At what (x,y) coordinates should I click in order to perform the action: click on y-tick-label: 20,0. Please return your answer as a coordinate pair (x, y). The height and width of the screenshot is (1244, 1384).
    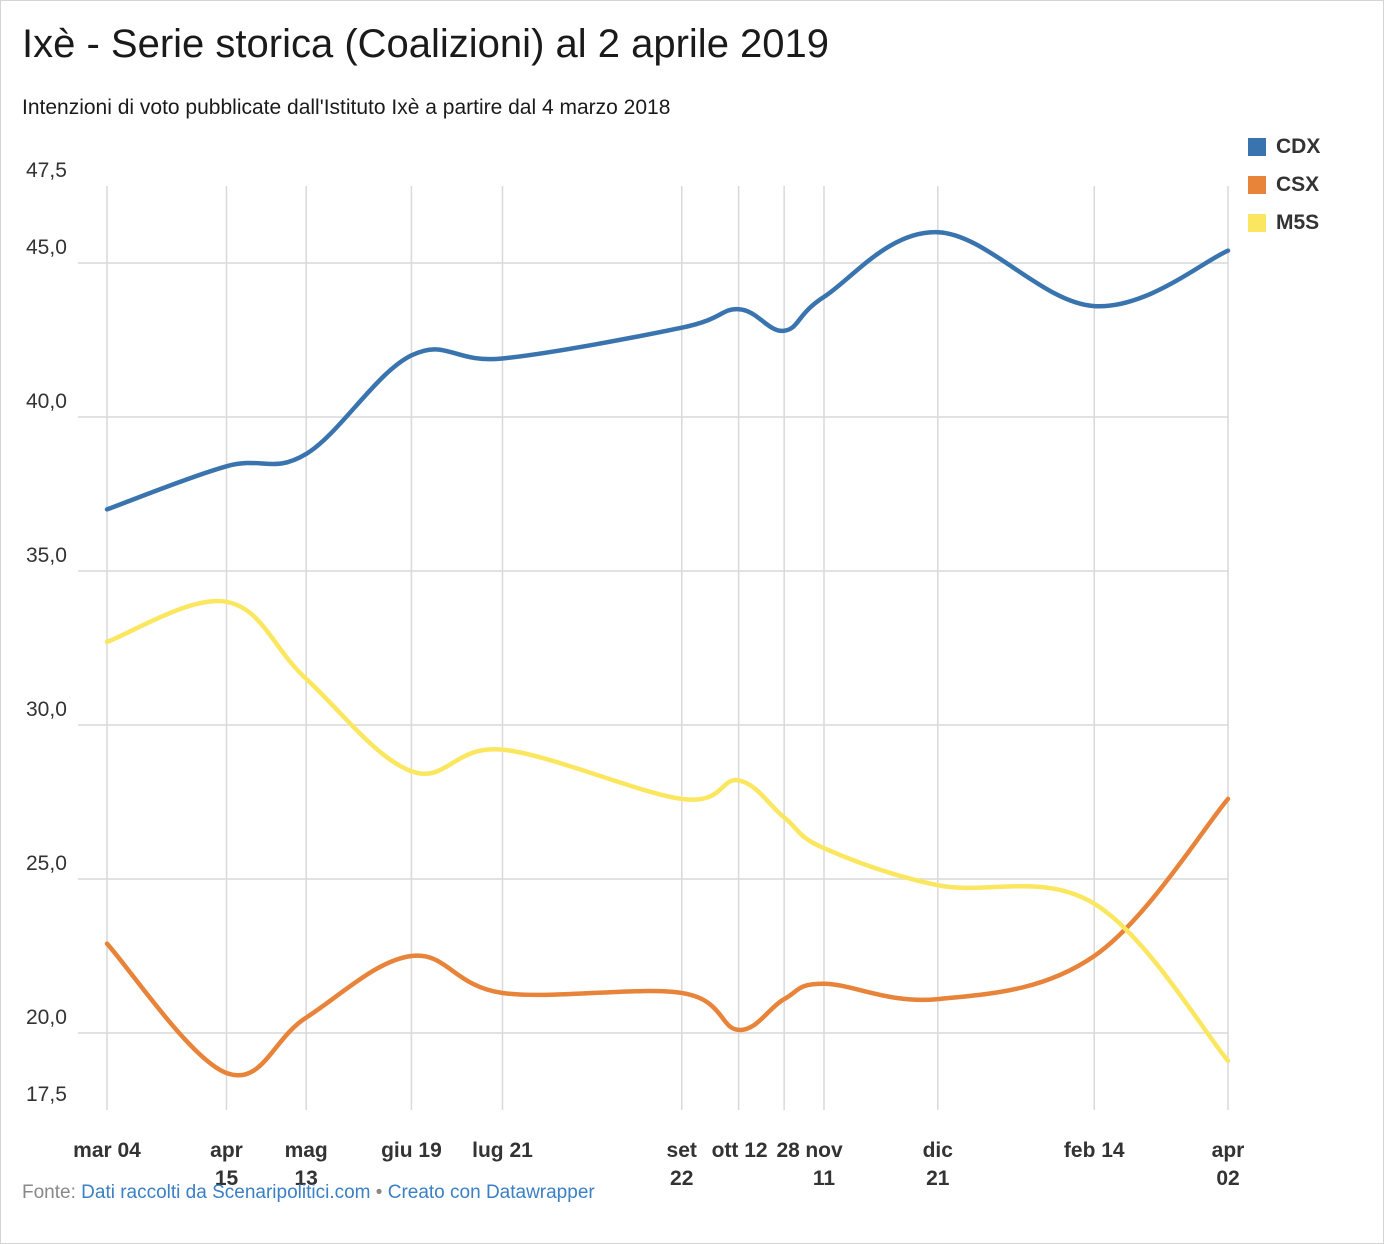
    Looking at the image, I should click on (46, 1017).